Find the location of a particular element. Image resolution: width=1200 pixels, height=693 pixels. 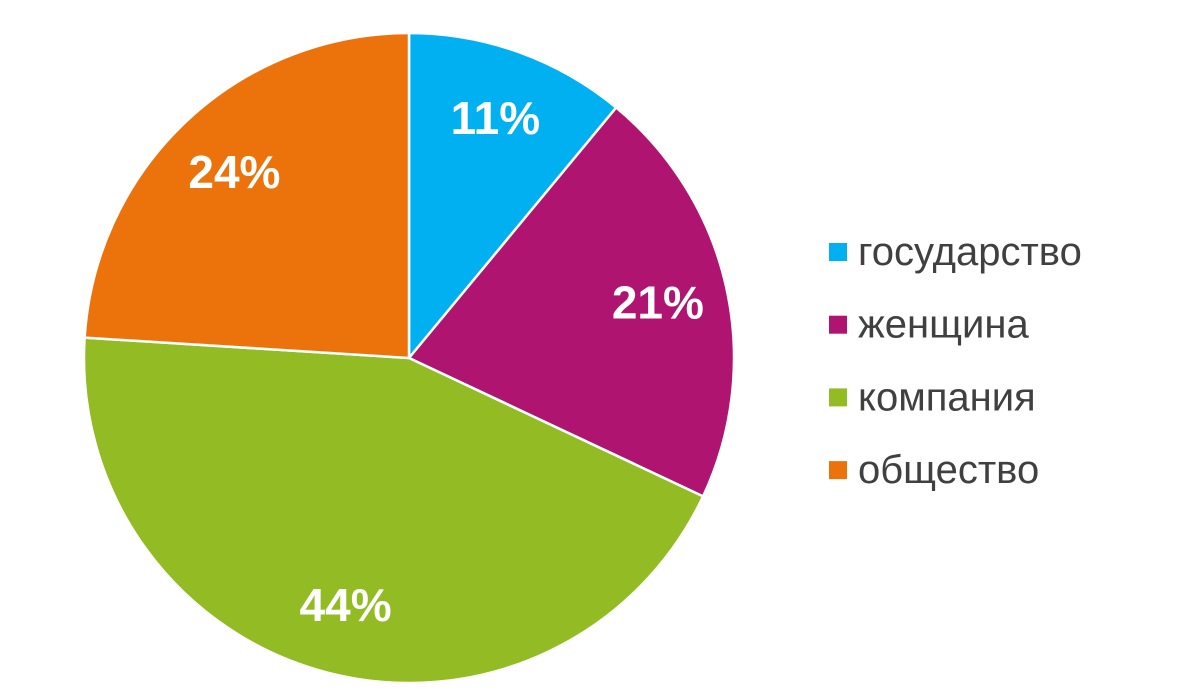

legend-label: государство is located at coordinates (970, 252).